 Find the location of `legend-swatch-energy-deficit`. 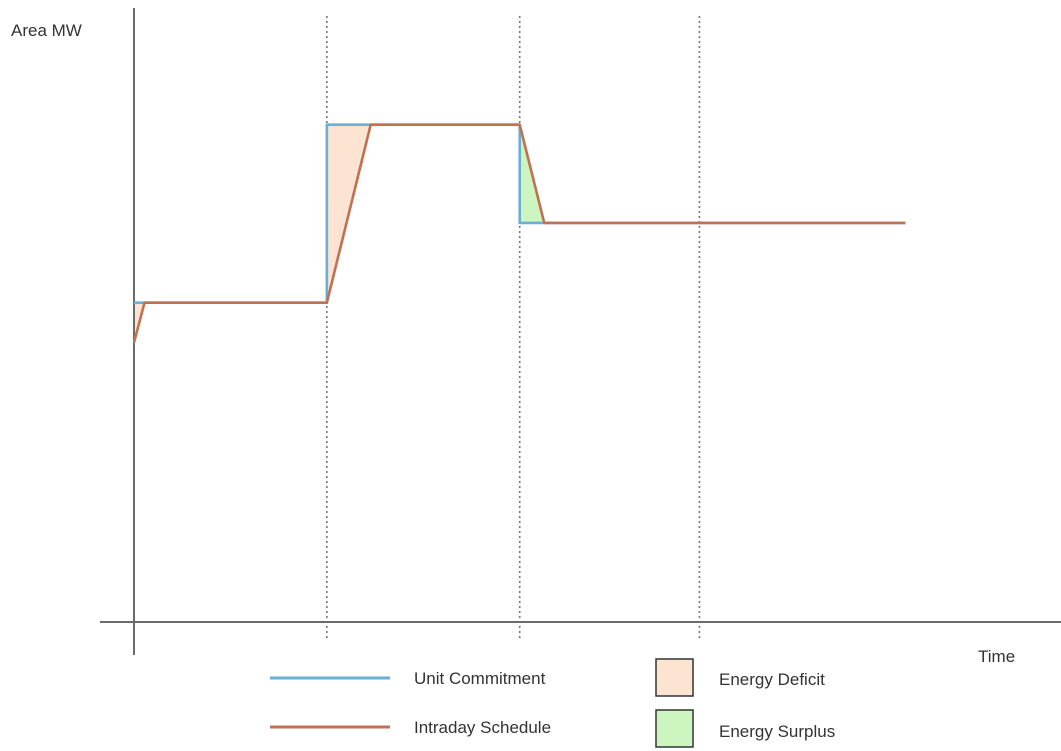

legend-swatch-energy-deficit is located at coordinates (674, 677).